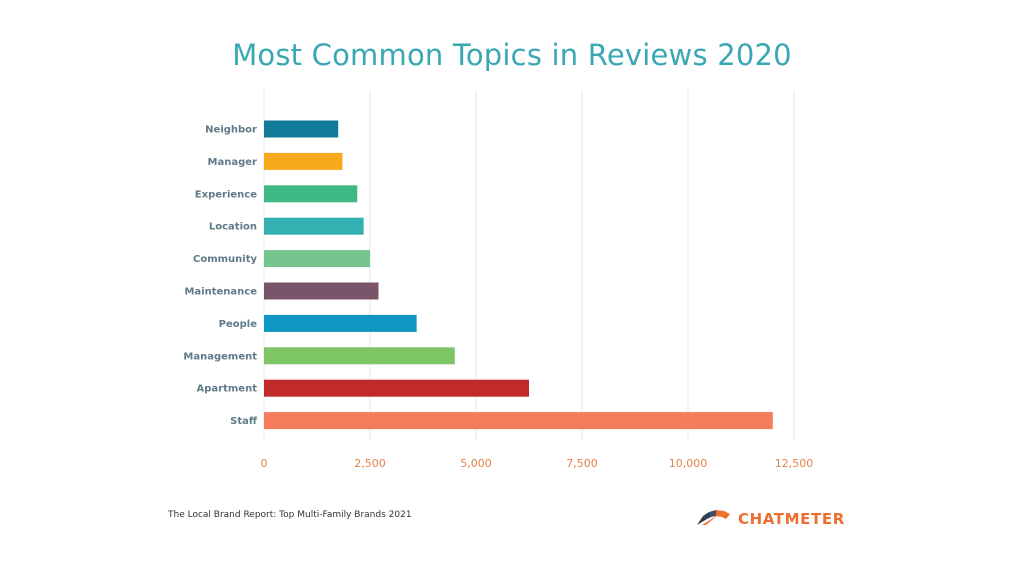 The height and width of the screenshot is (576, 1024). What do you see at coordinates (396, 388) in the screenshot?
I see `bar-apartment` at bounding box center [396, 388].